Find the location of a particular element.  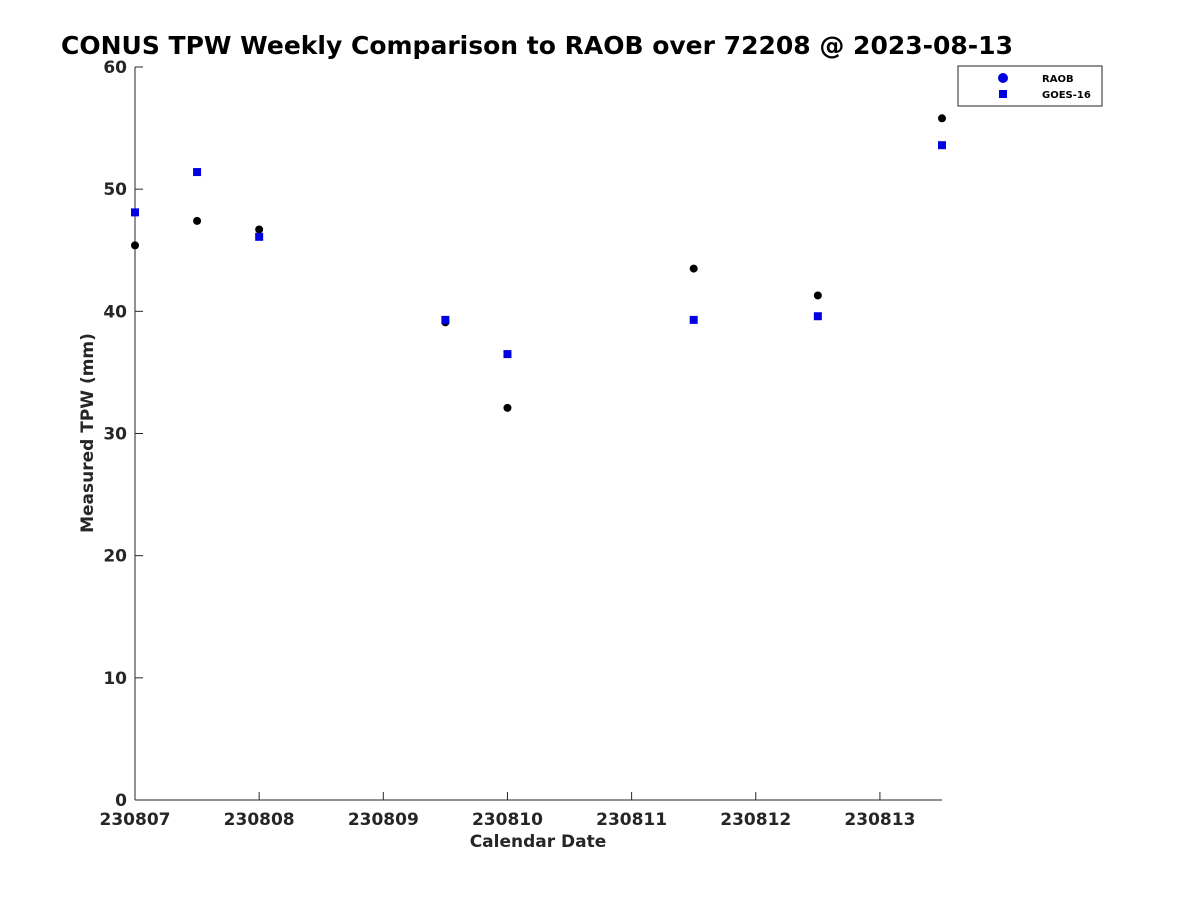

y-axis-label: Measured TPW (mm) is located at coordinates (88, 433).